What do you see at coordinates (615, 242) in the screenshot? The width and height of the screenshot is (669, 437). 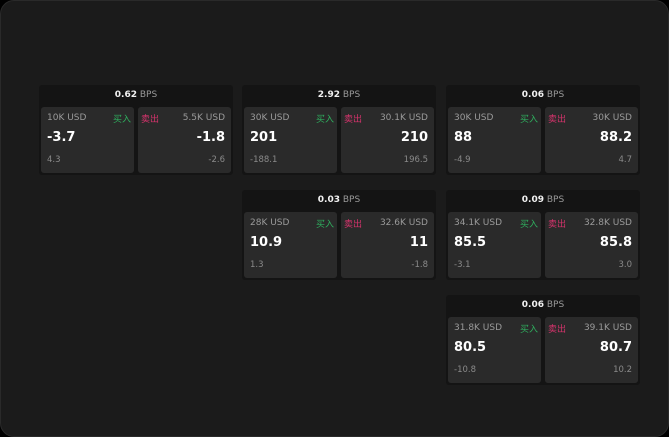 I see `sell-price: 85.8` at bounding box center [615, 242].